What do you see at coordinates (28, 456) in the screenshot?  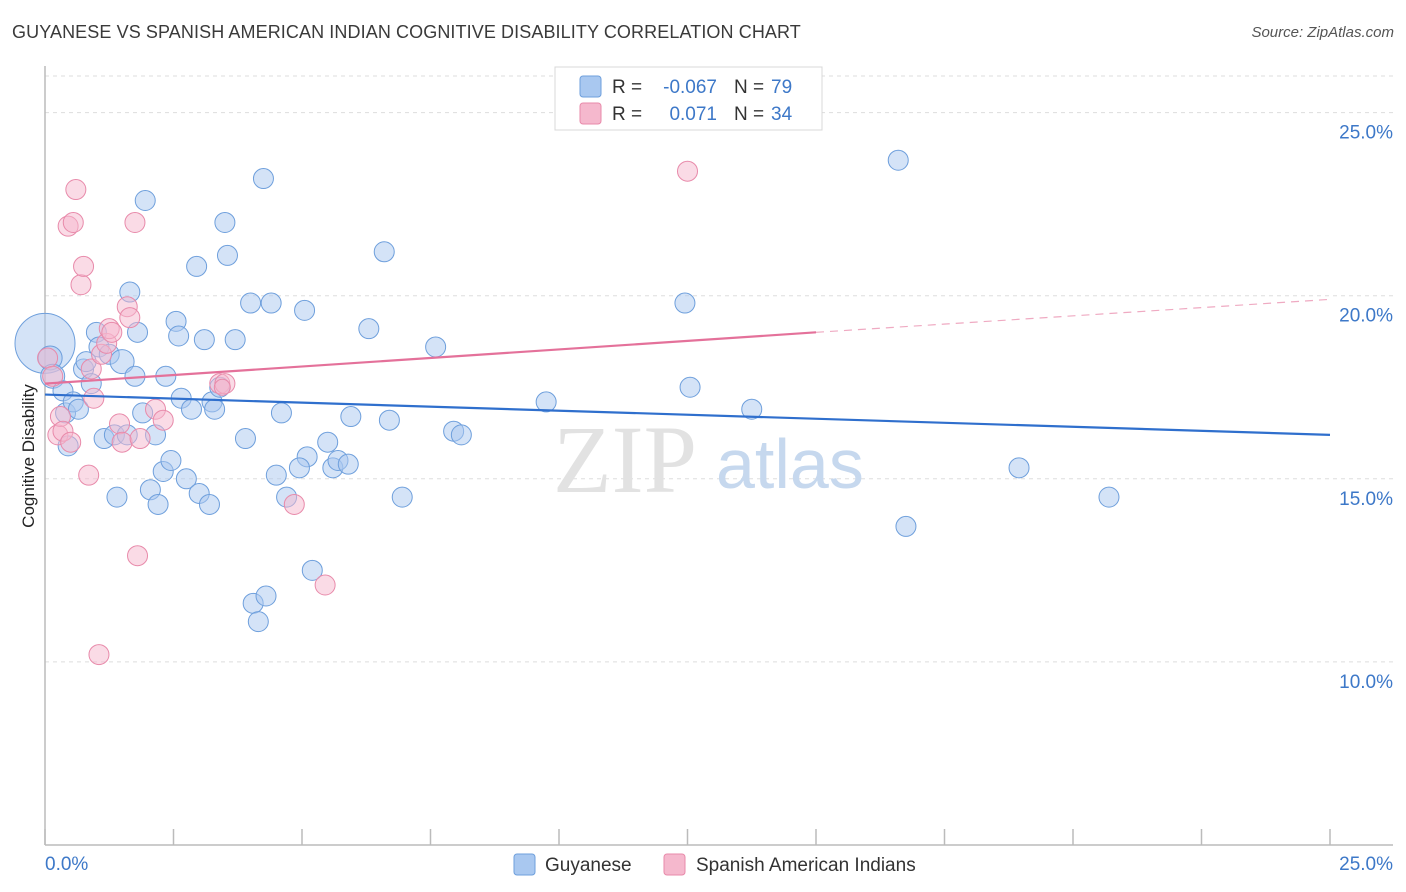 I see `y-axis-label: Cognitive Disability` at bounding box center [28, 456].